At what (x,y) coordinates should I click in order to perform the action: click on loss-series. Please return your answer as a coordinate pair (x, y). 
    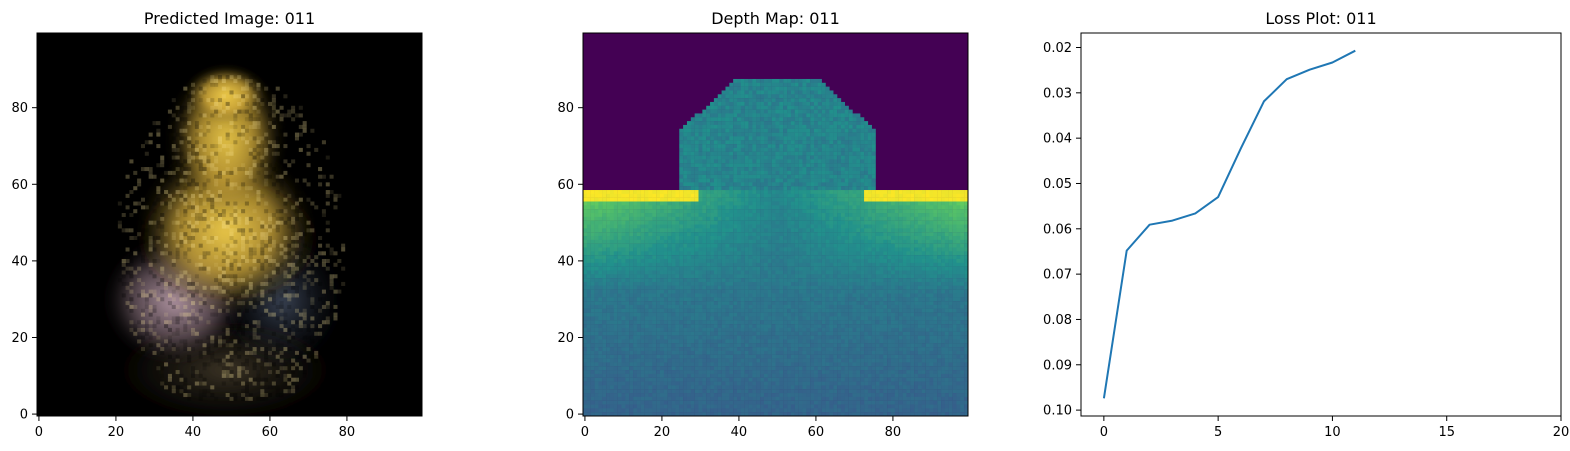
    Looking at the image, I should click on (1229, 224).